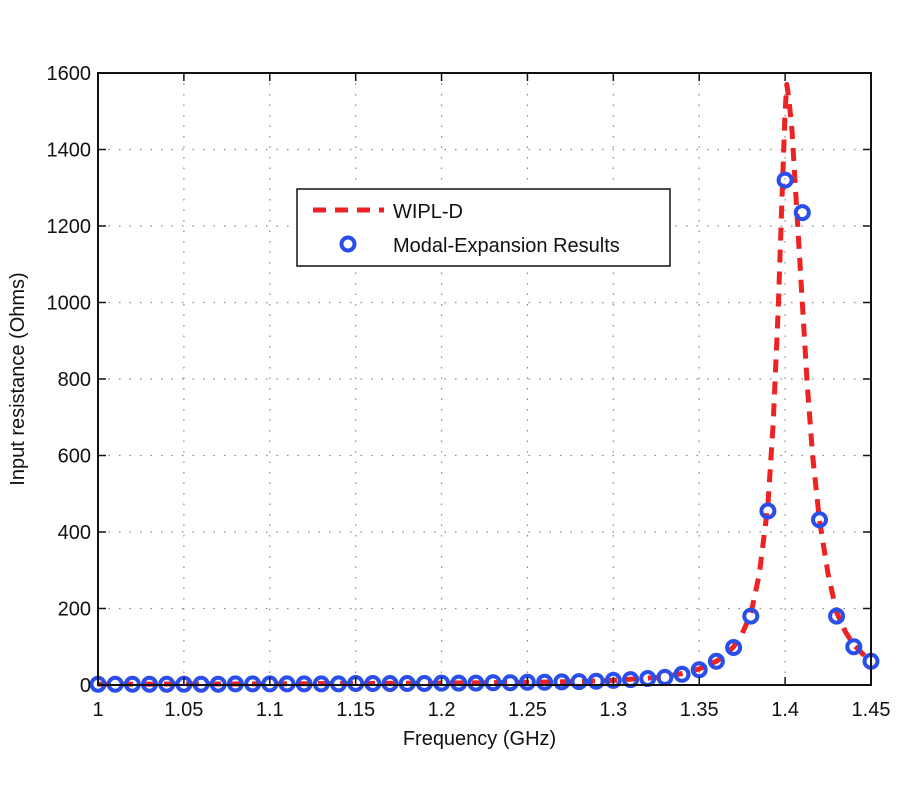 The height and width of the screenshot is (800, 900). I want to click on y-tick-label: 1400, so click(69, 151).